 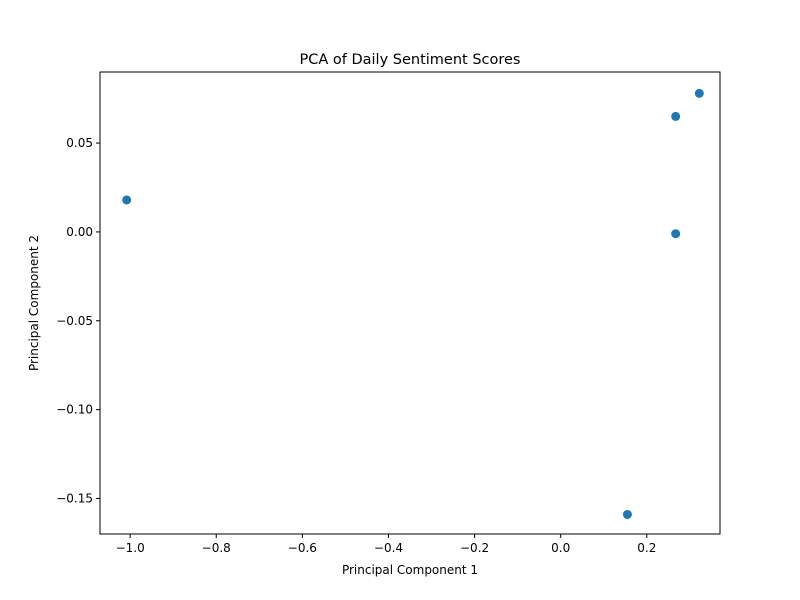 I want to click on x-tick-label: −0.8, so click(x=216, y=548).